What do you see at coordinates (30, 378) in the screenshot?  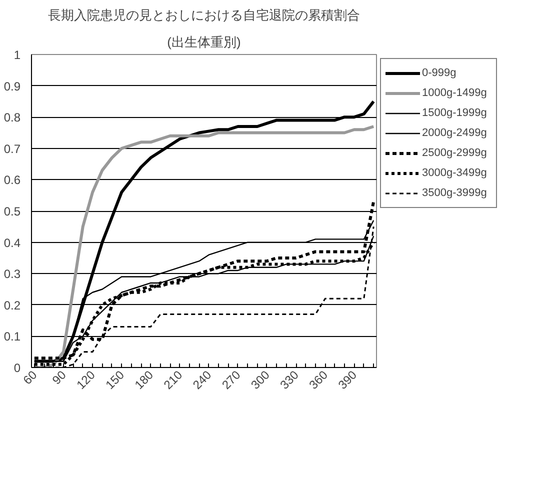 I see `x-tick-label: 60` at bounding box center [30, 378].